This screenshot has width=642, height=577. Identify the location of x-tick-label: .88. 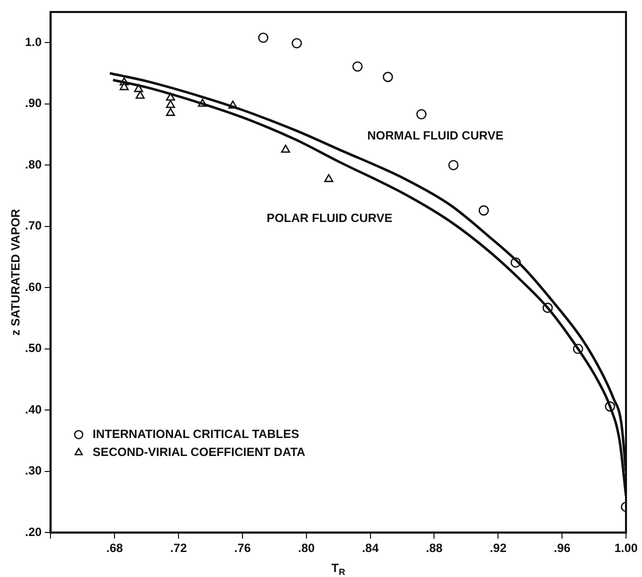
(434, 548).